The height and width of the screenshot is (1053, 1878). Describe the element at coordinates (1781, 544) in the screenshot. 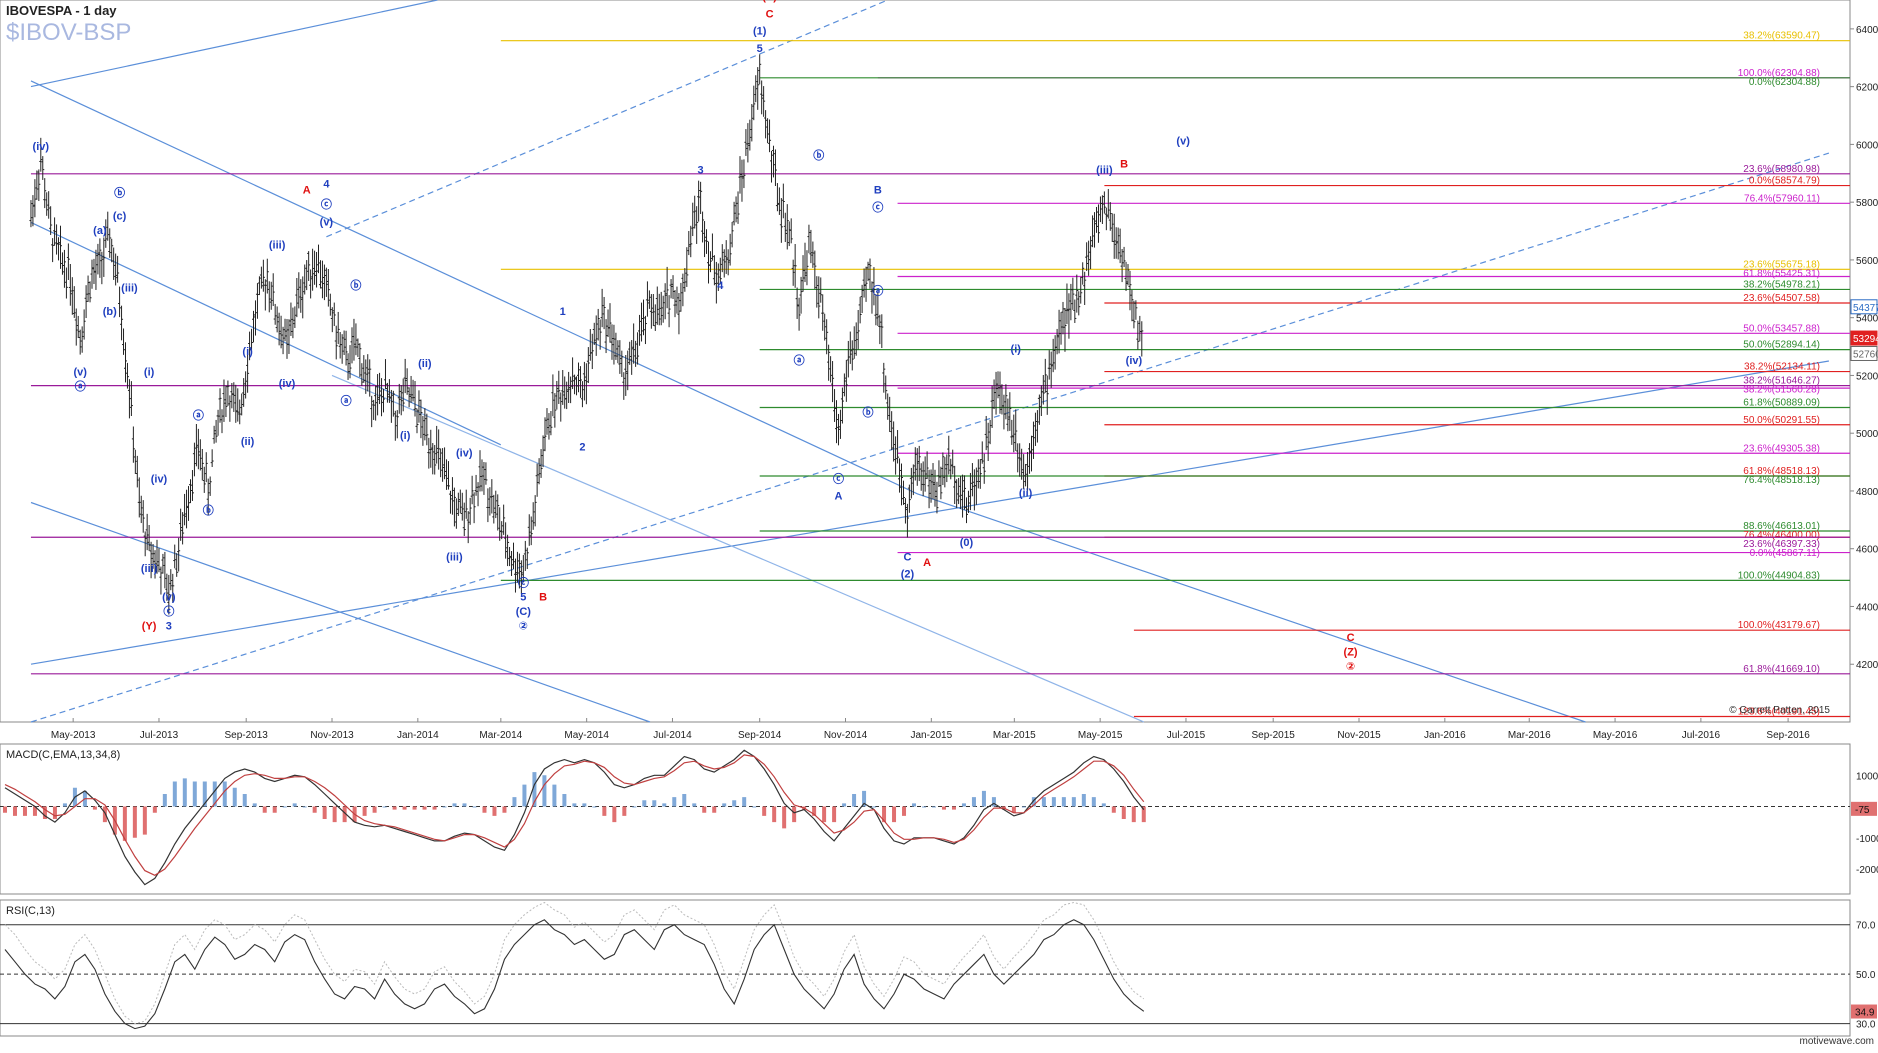

I see `fib-level-label: 23.6%(46397.33)` at that location.